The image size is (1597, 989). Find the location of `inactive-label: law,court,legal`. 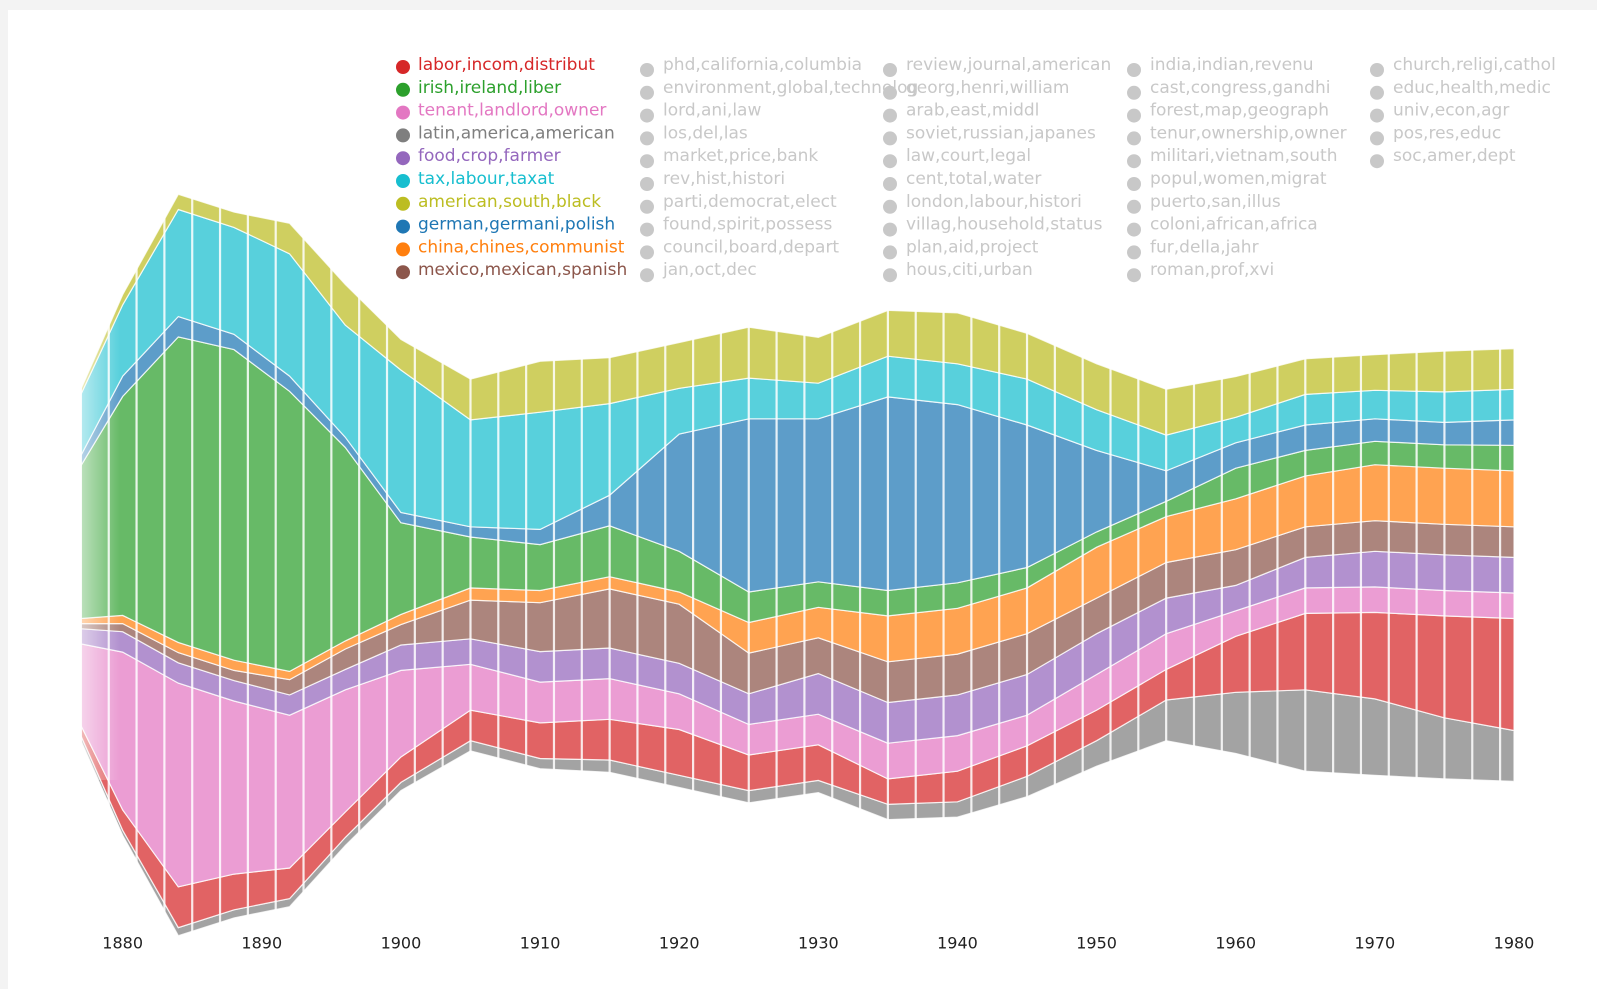

inactive-label: law,court,legal is located at coordinates (968, 156).